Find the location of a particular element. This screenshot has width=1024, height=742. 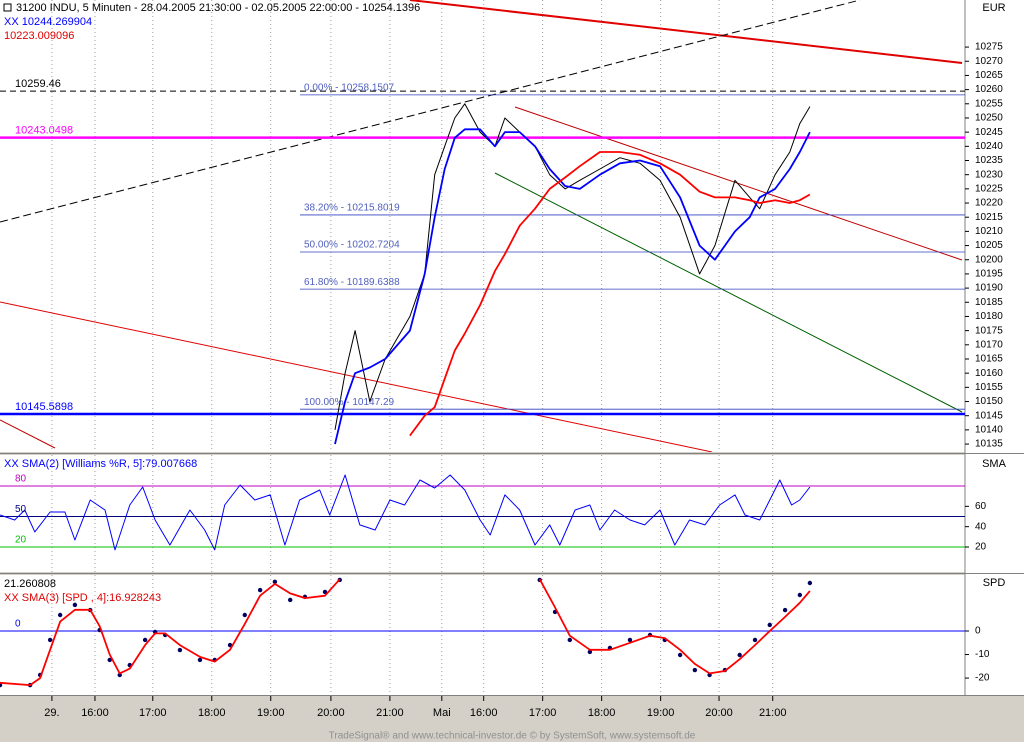

y-tick-label: 10270 is located at coordinates (989, 61).